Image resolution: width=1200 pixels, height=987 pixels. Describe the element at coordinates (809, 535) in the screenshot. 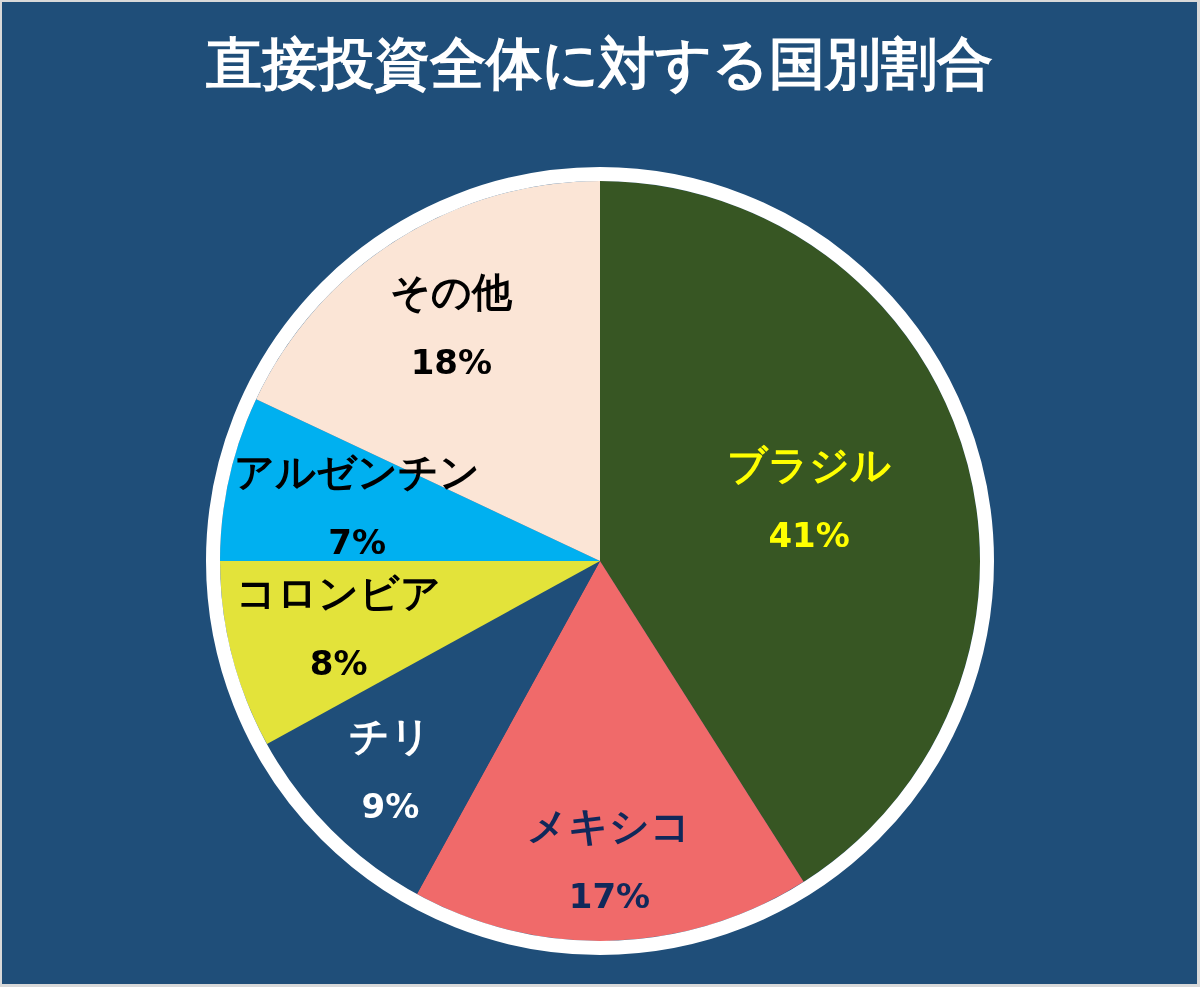

I see `data-label: 41%` at that location.